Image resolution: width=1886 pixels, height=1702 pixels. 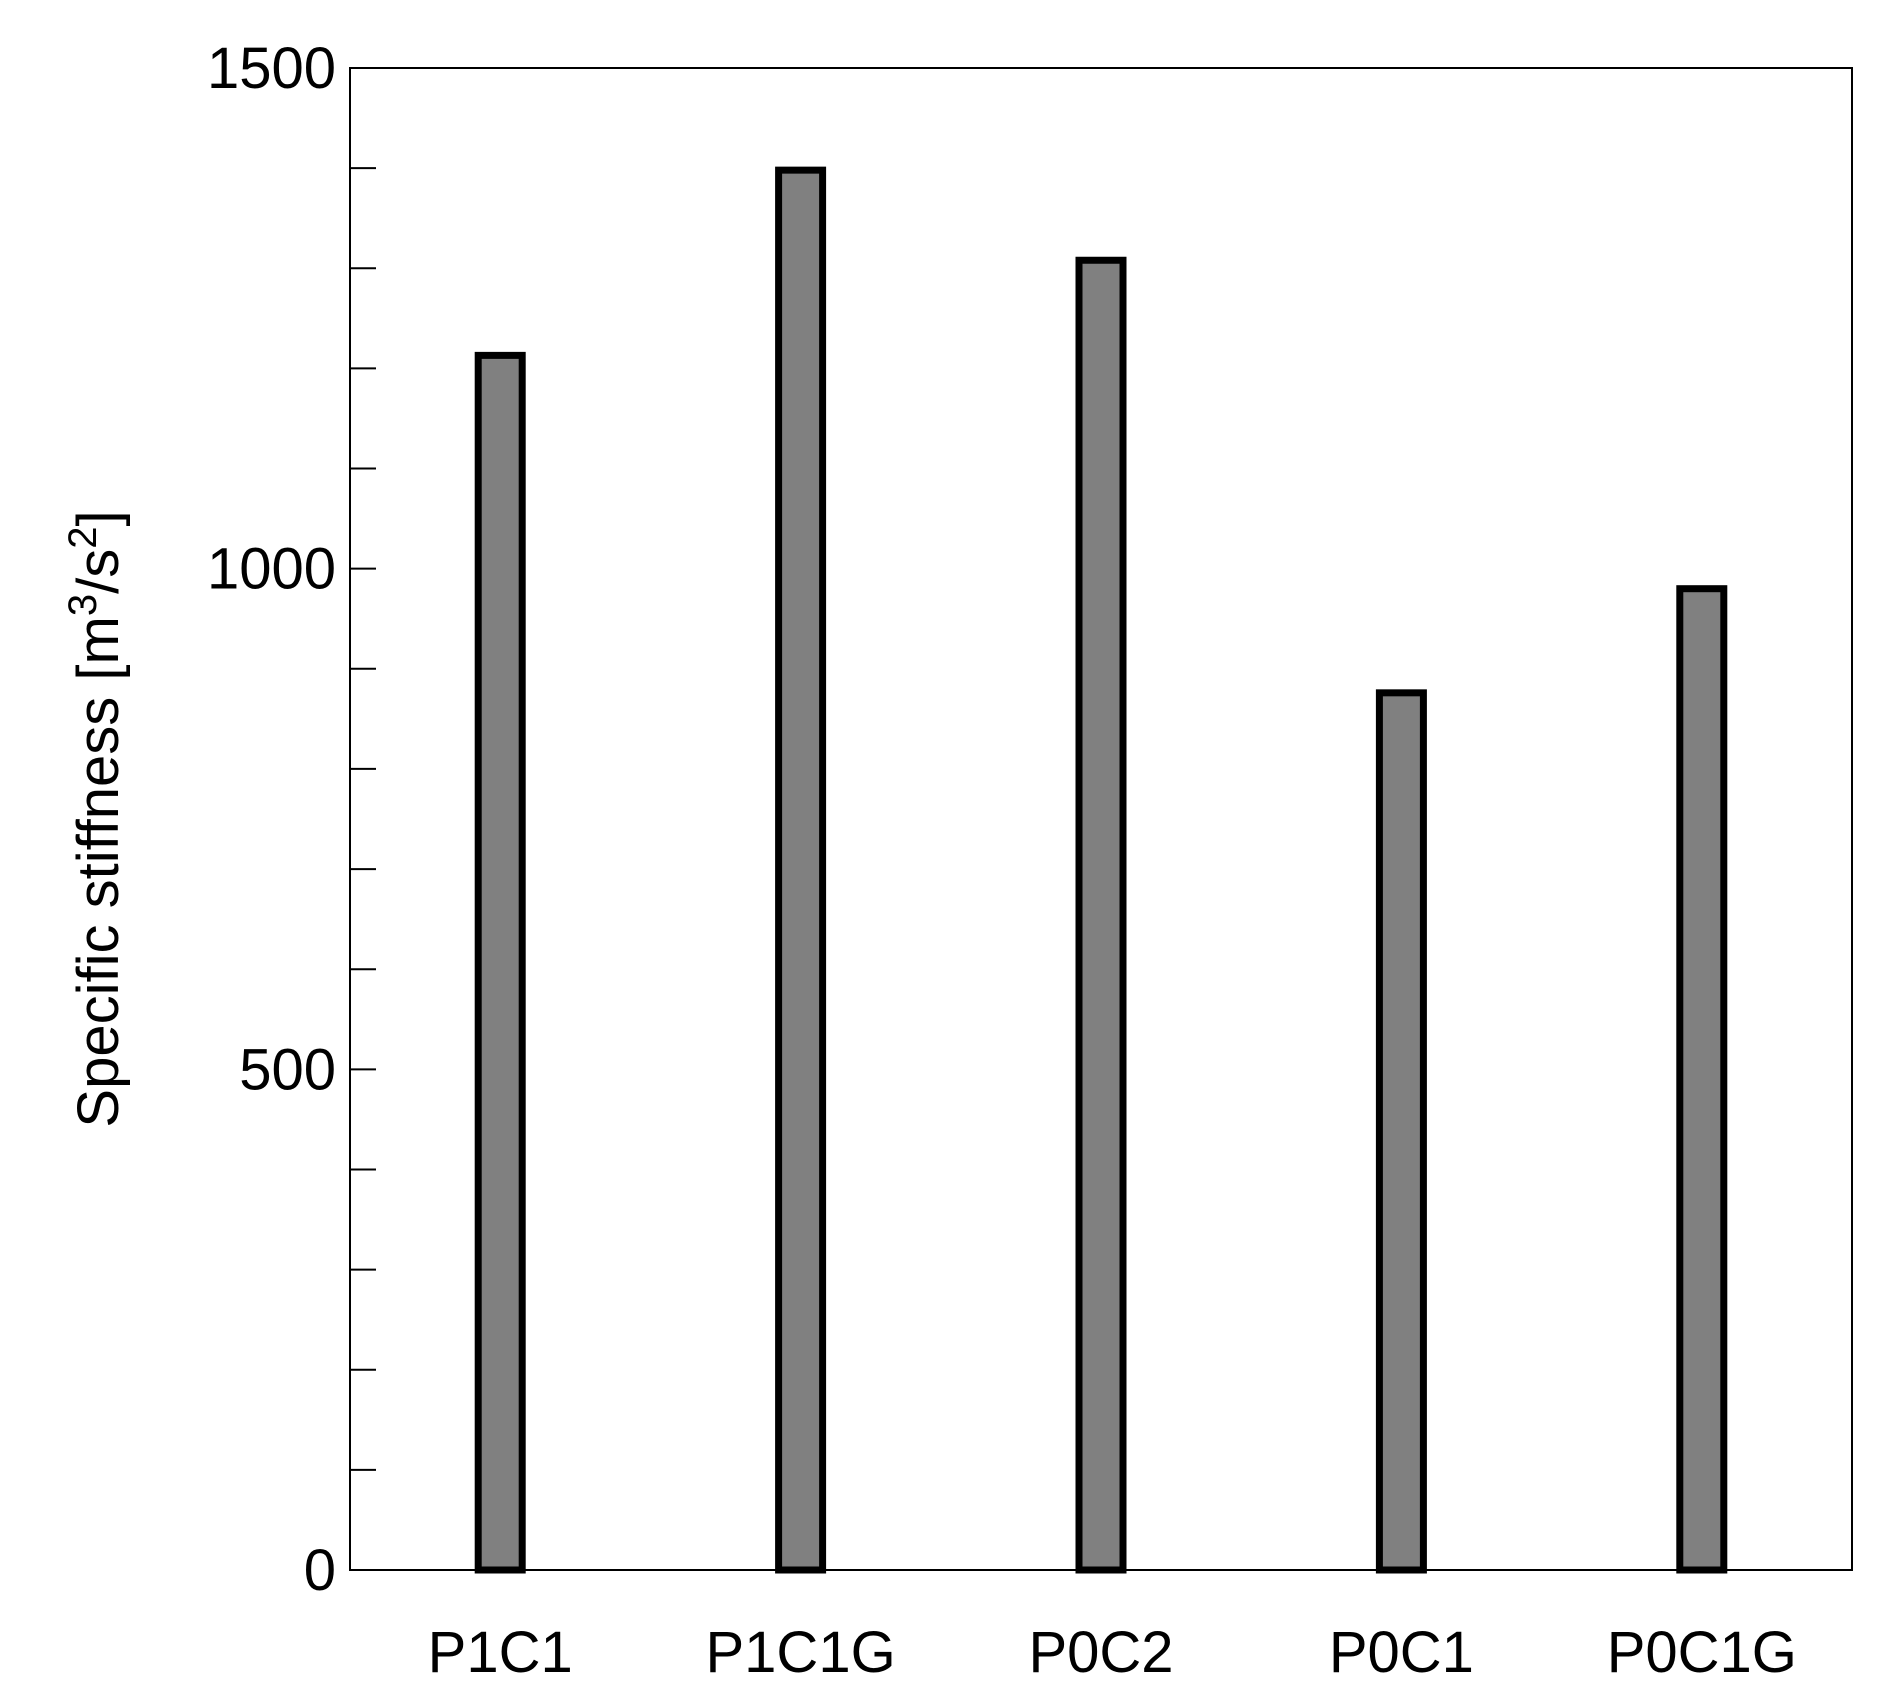 What do you see at coordinates (96, 818) in the screenshot?
I see `y-axis-title: Specific stiffness [m3/s2]` at bounding box center [96, 818].